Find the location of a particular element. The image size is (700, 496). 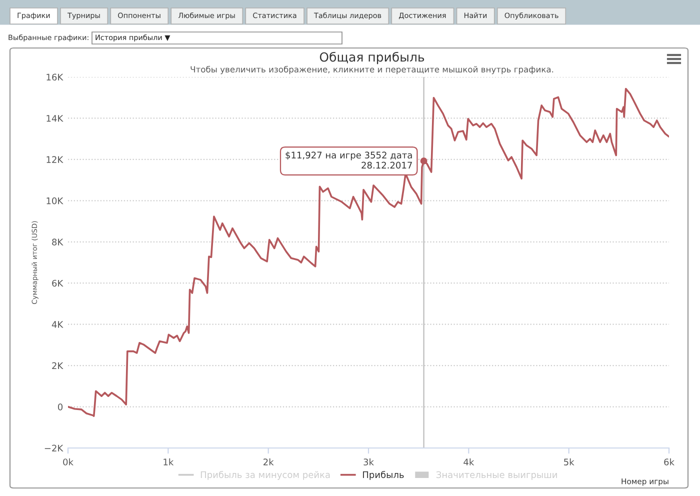

x-tick-label: 2k is located at coordinates (269, 462).